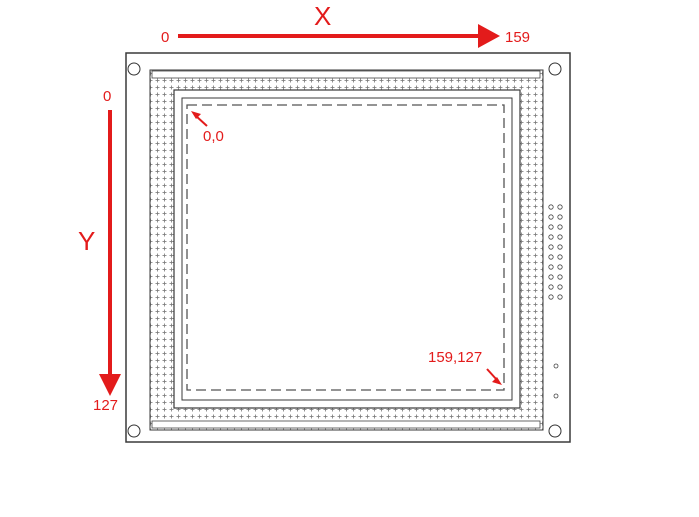 This screenshot has width=699, height=517. Describe the element at coordinates (110, 253) in the screenshot. I see `arrow-down-icon` at that location.